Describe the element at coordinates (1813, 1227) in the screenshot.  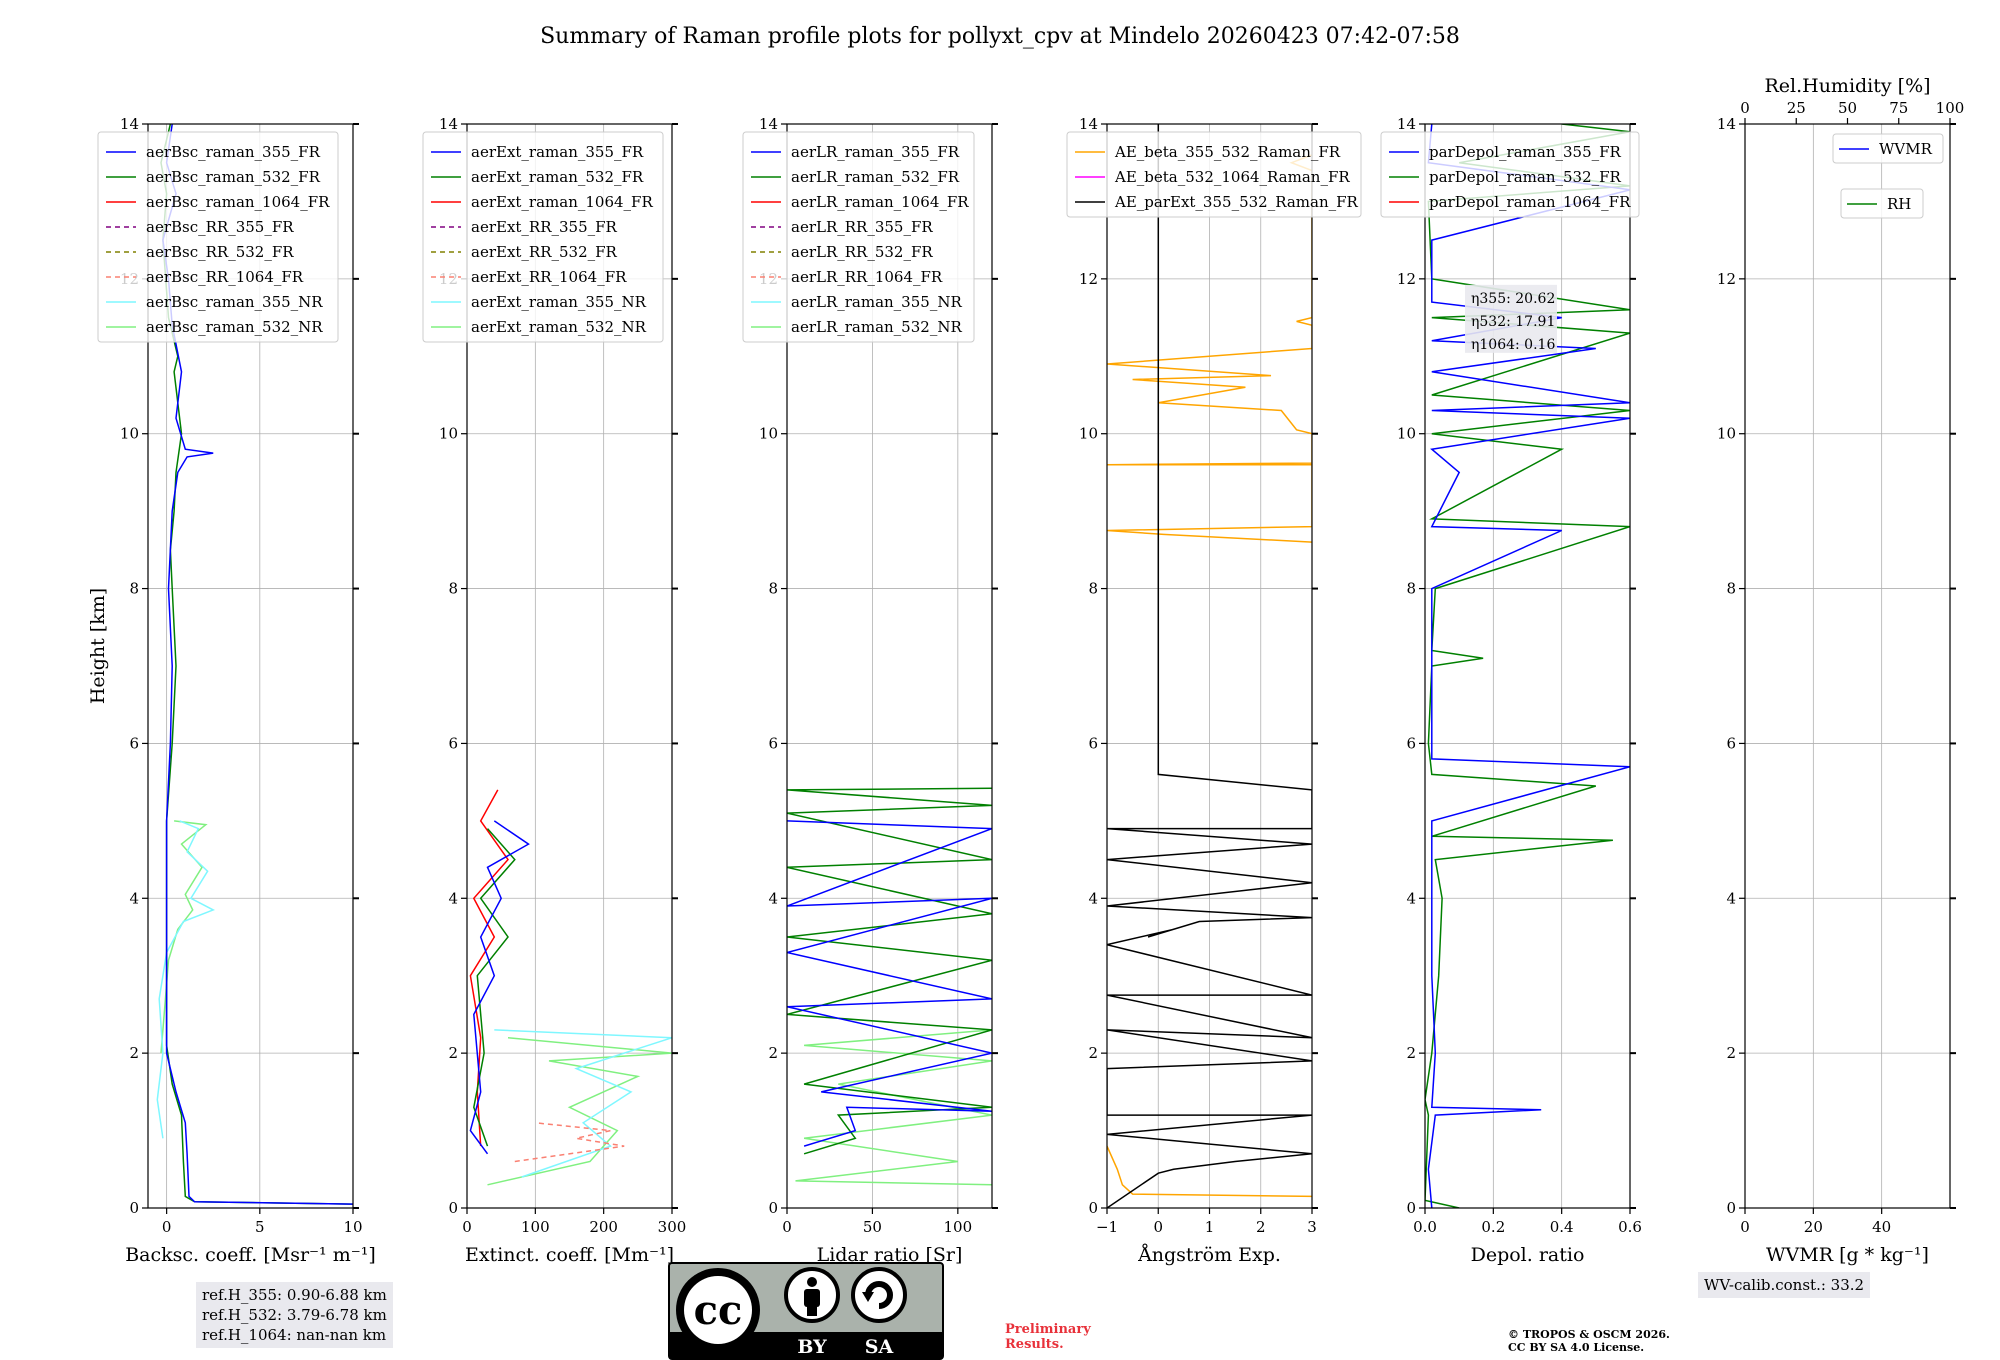
I see `x-tick-label: 20` at that location.